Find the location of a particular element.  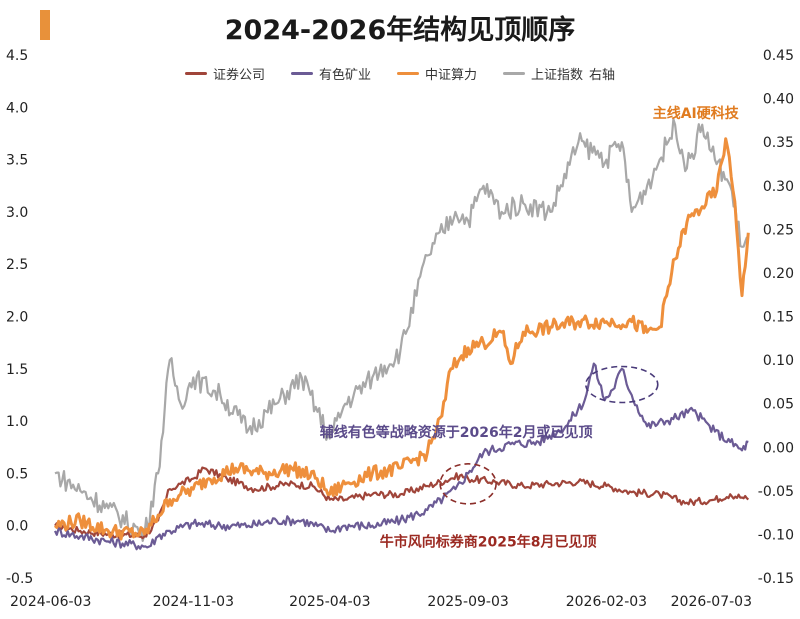

y-left-tick-label: 0.0 is located at coordinates (17, 527).